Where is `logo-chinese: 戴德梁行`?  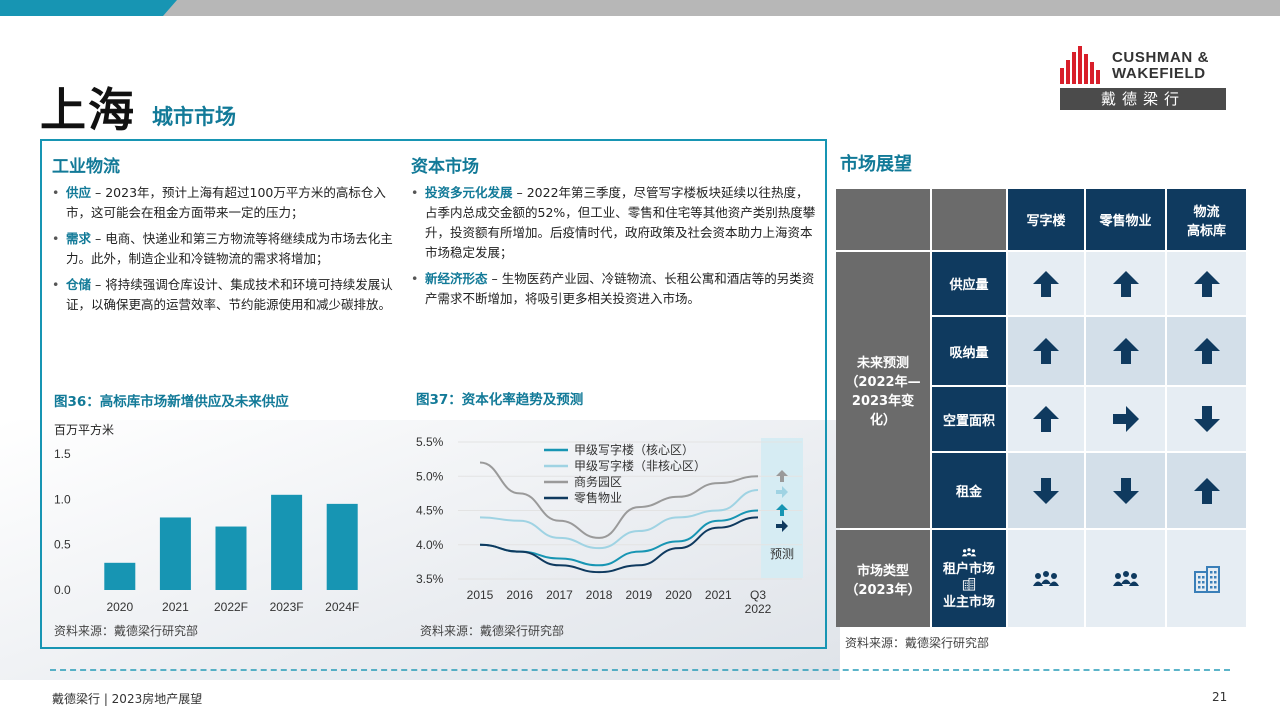
logo-chinese: 戴德梁行 is located at coordinates (1143, 99).